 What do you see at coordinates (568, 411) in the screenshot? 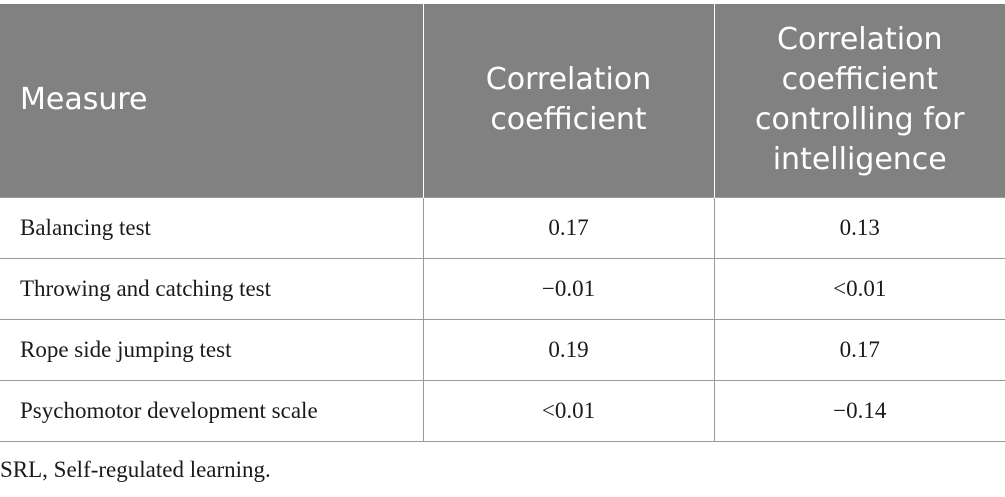
I see `correlation-cell: <0.01` at bounding box center [568, 411].